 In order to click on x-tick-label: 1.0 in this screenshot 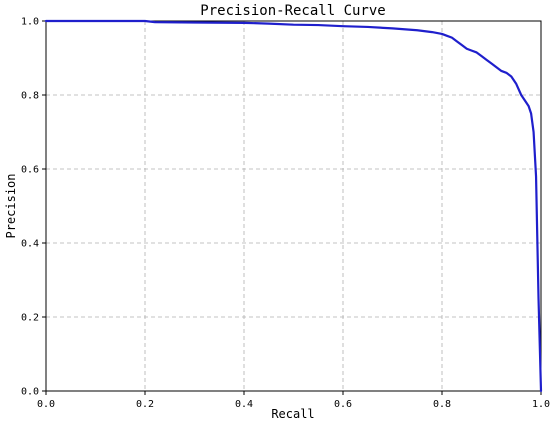, I will do `click(541, 404)`.